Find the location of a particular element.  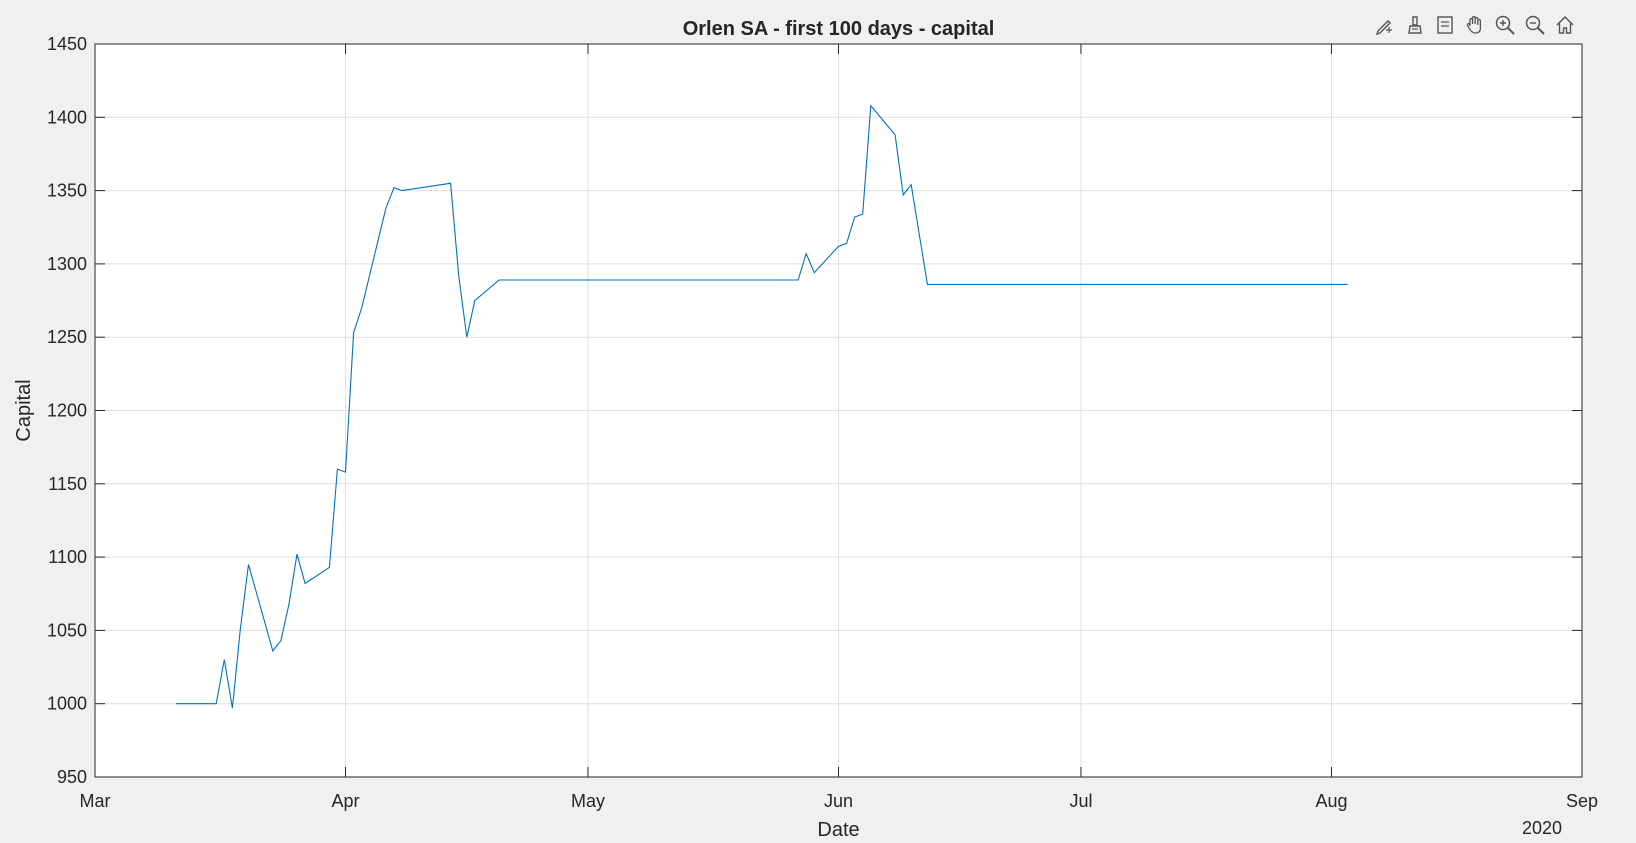

y-tick-label: 1150 is located at coordinates (67, 484).